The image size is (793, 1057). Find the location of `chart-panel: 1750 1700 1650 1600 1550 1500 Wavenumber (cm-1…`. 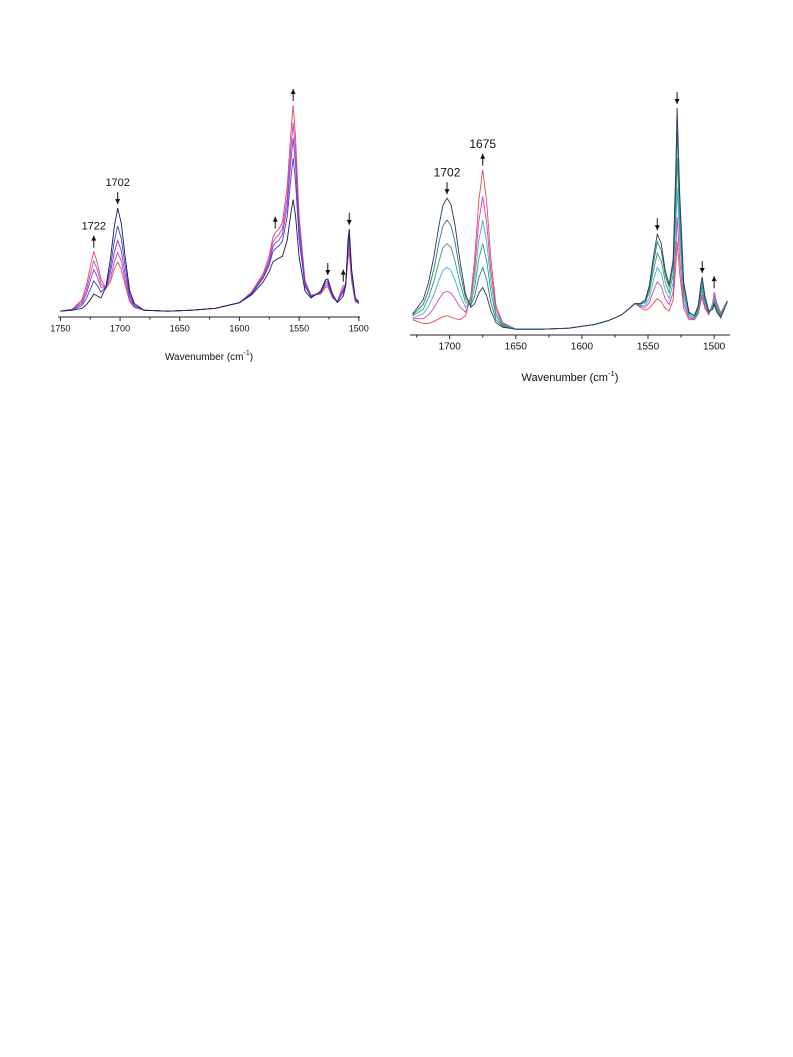

chart-panel: 1750 1700 1650 1600 1550 1500 Wavenumber (cm-1… is located at coordinates (209, 226).